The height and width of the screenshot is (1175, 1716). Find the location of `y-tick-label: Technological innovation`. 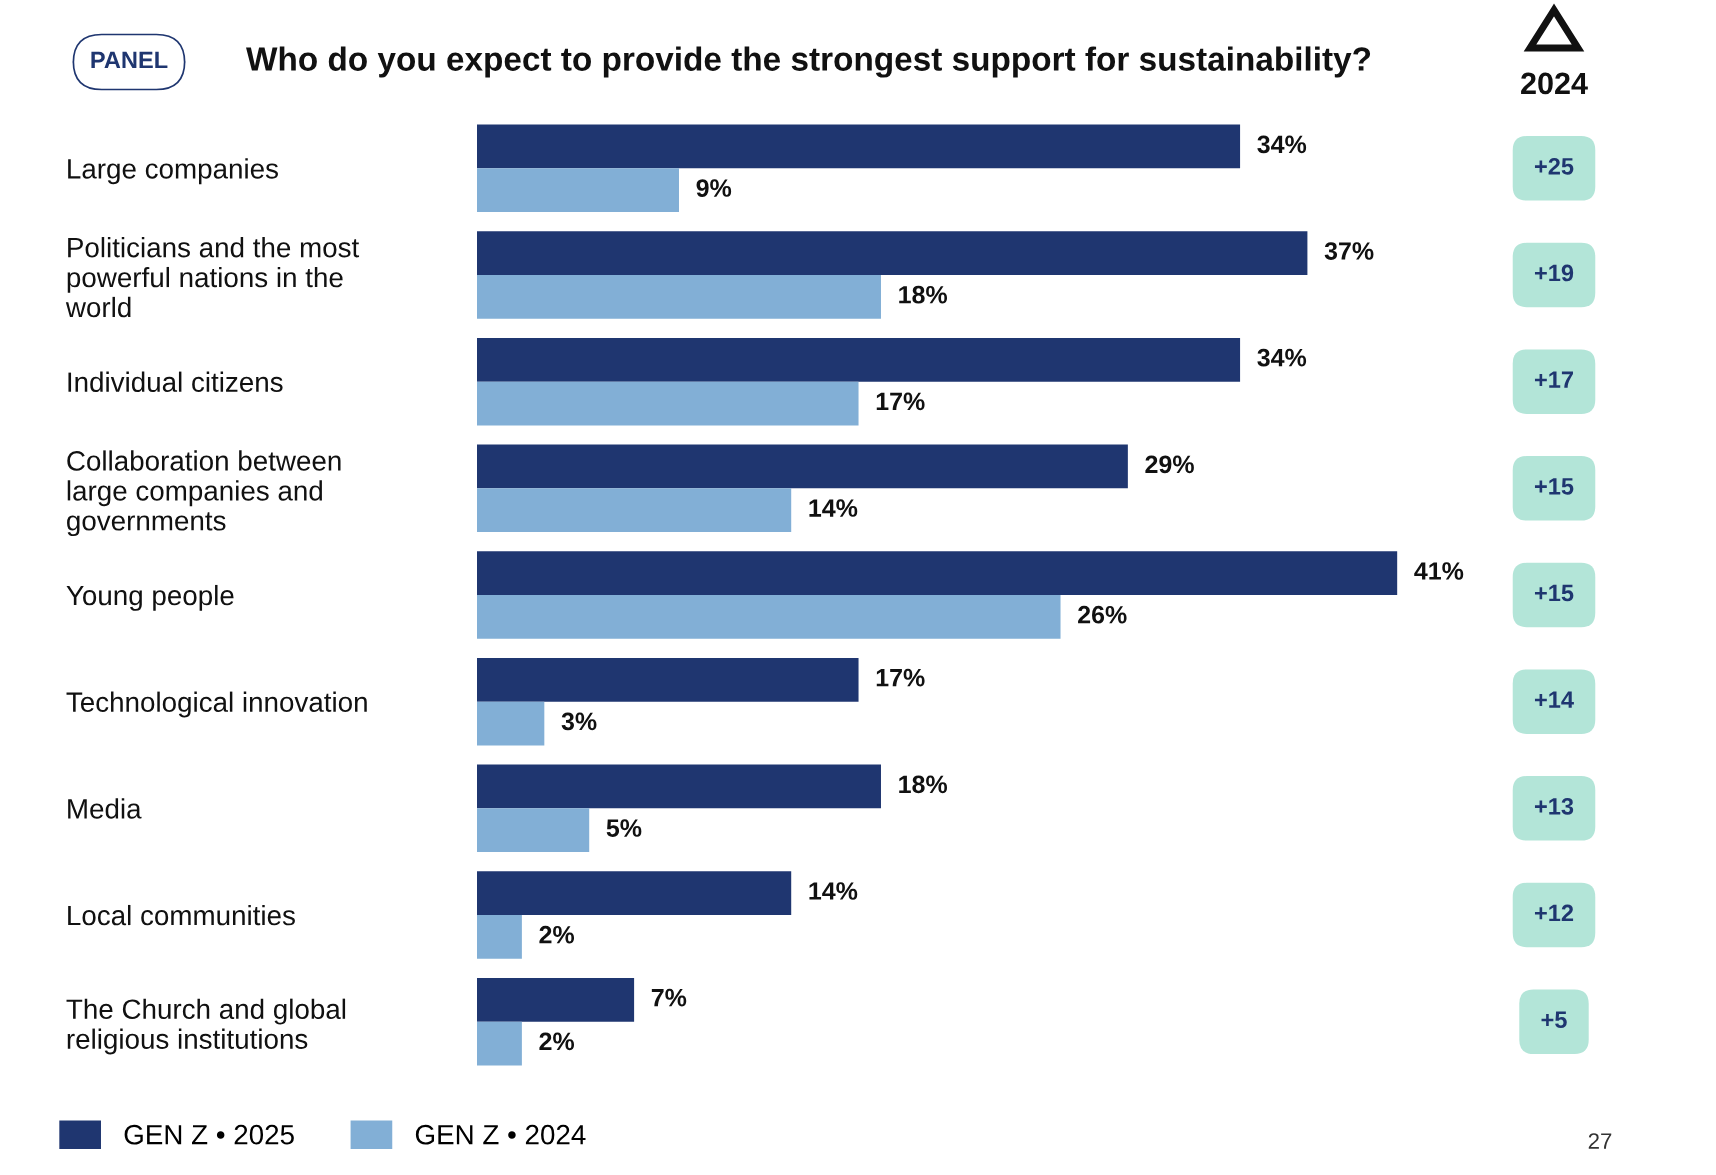

y-tick-label: Technological innovation is located at coordinates (216, 704).